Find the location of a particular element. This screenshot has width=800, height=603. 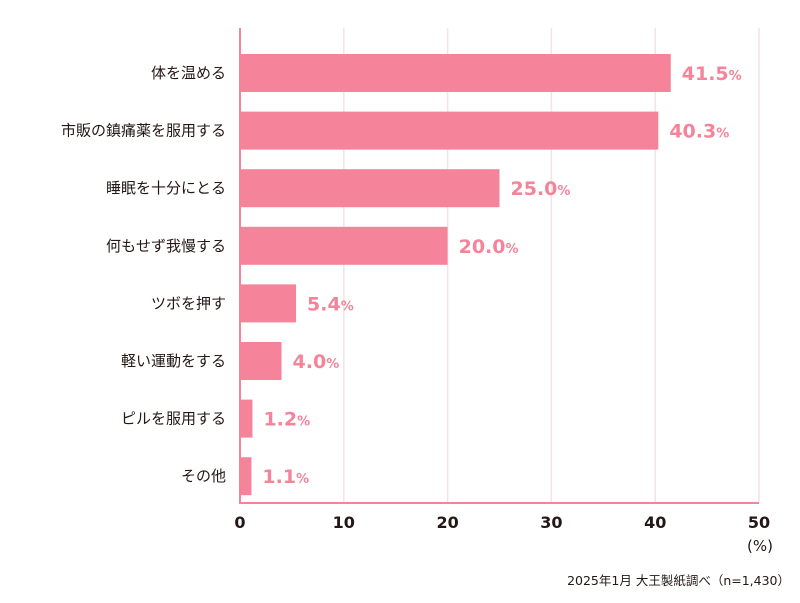

data-label: 25.0% is located at coordinates (541, 189).